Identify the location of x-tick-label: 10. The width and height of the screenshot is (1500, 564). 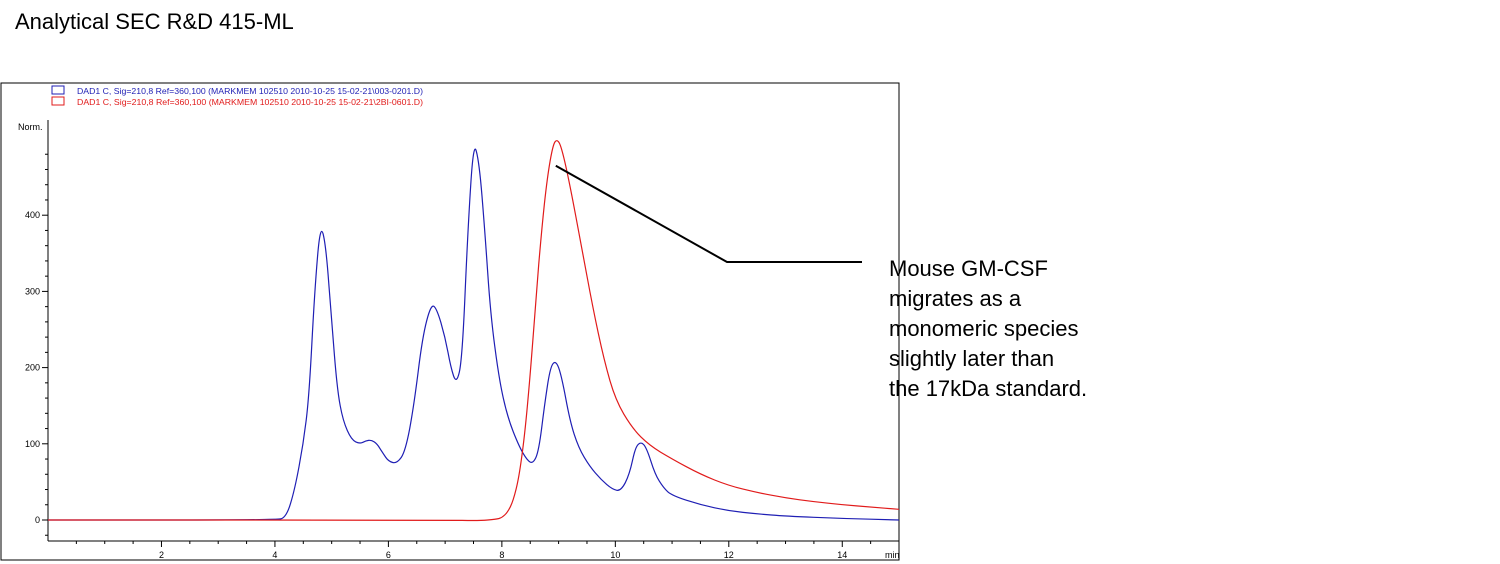
(615, 555).